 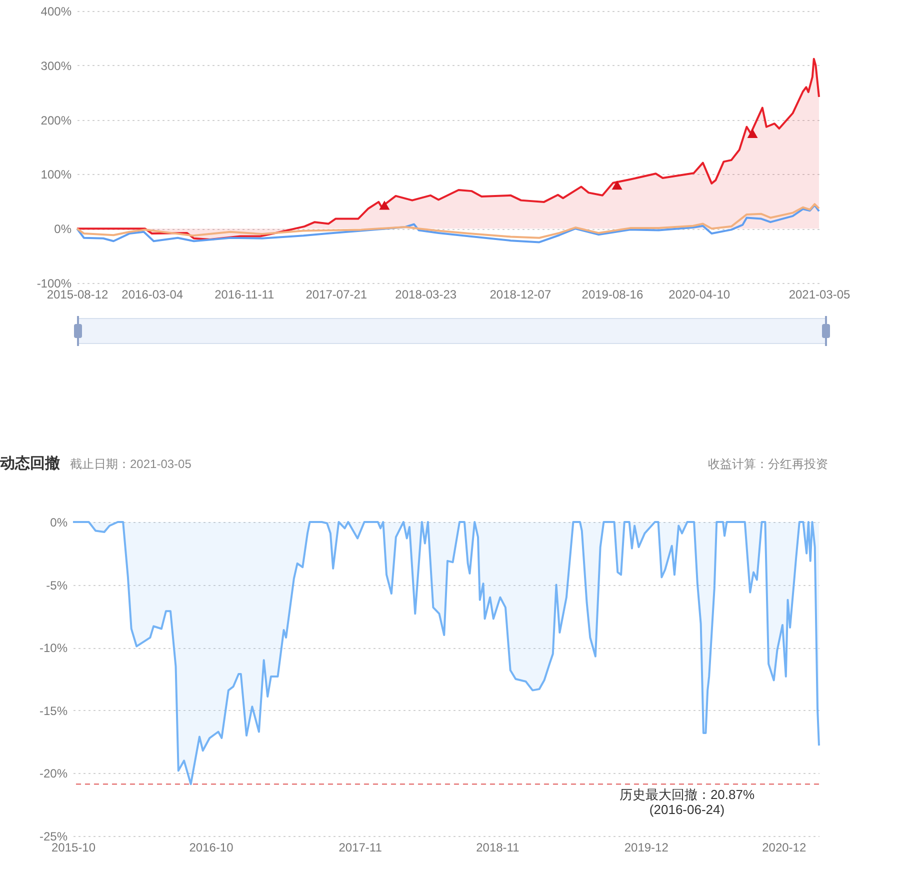 I want to click on y-tick-label: -10%, so click(x=53, y=648).